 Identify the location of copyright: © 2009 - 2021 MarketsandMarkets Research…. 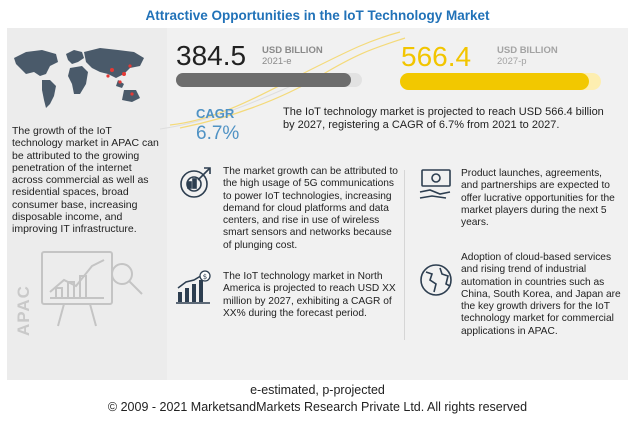
(317, 407).